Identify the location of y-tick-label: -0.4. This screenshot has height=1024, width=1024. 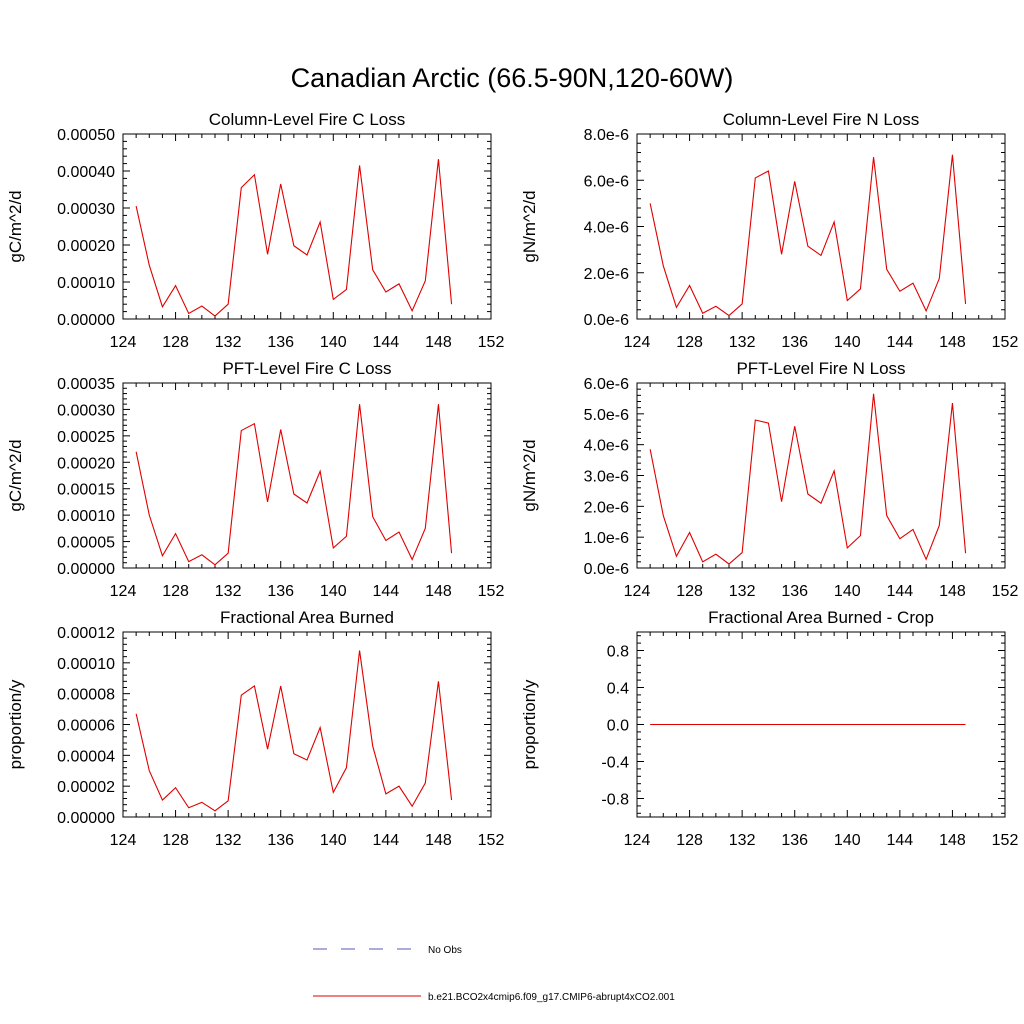
(615, 763).